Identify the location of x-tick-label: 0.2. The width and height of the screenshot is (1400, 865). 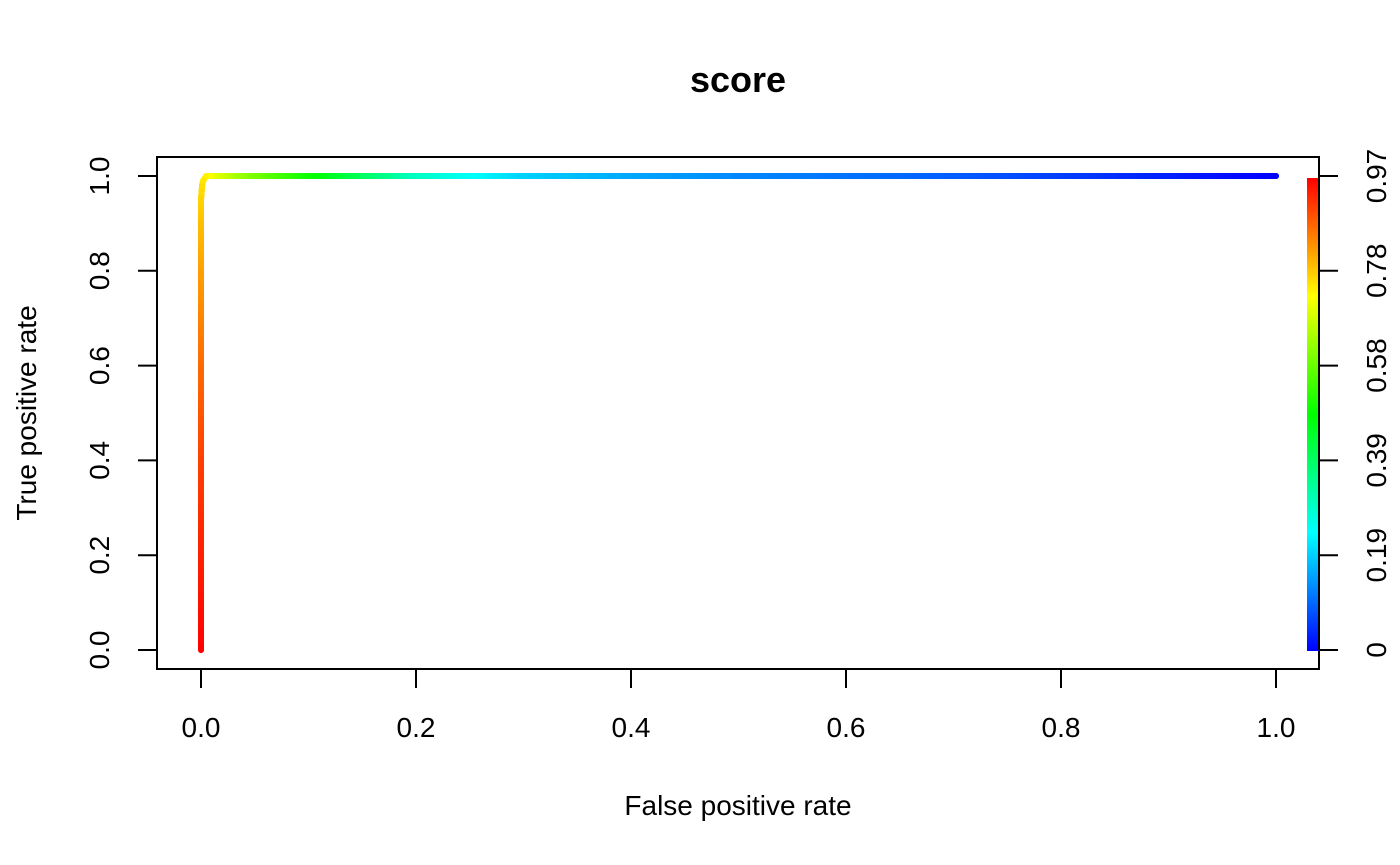
(416, 727).